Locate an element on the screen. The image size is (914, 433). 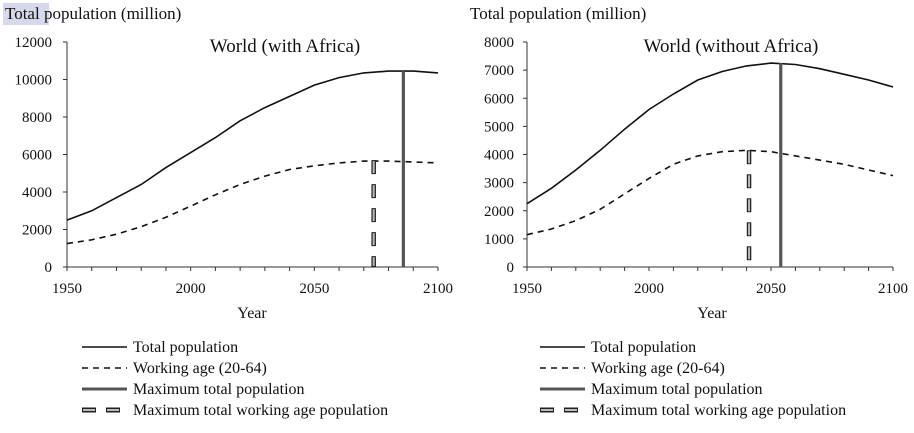
y-tick-label: 5000 is located at coordinates (499, 127).